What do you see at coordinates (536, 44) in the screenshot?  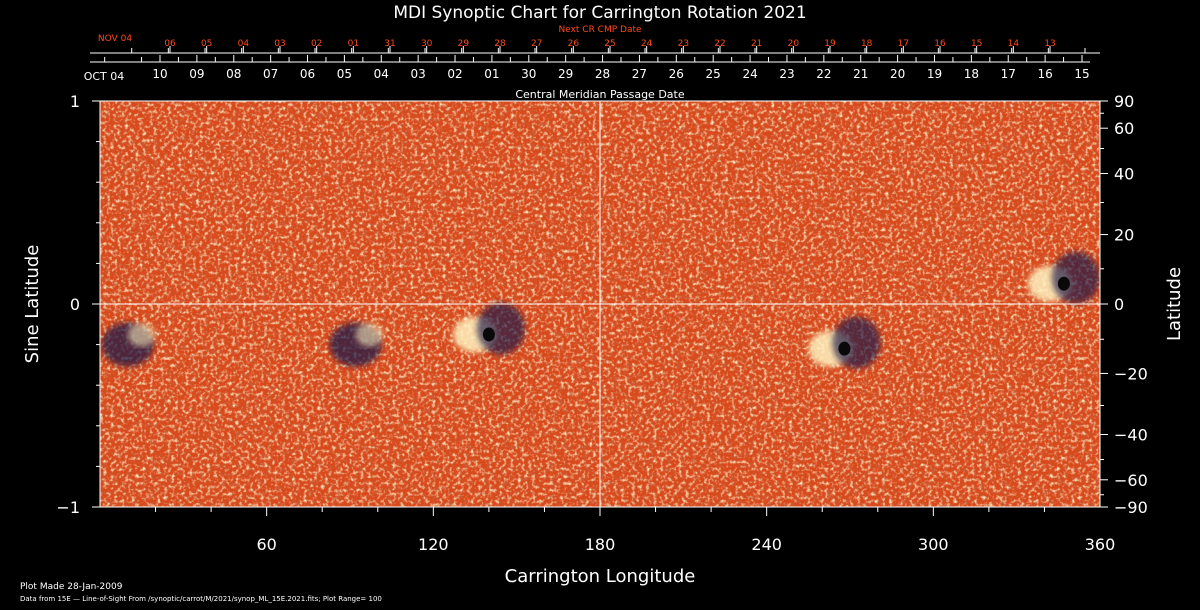 I see `next-cr-date-label: 27` at bounding box center [536, 44].